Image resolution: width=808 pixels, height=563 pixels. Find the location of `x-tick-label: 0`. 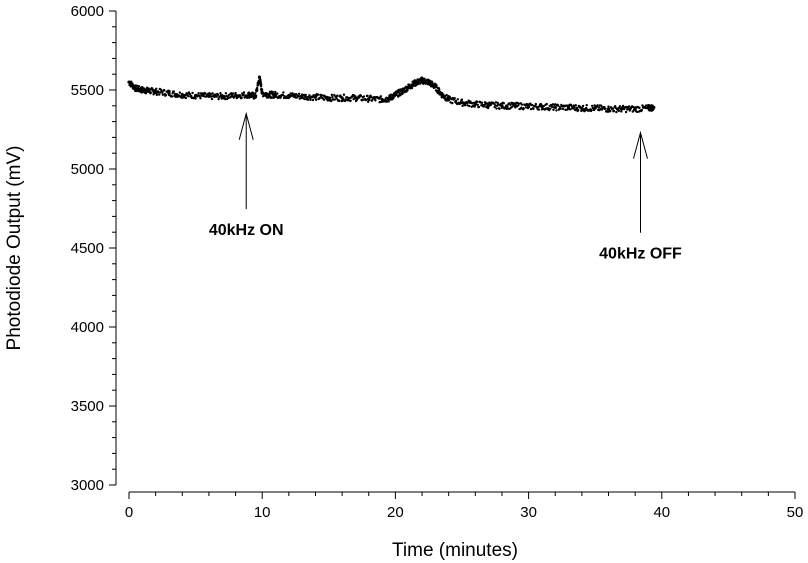

x-tick-label: 0 is located at coordinates (129, 512).